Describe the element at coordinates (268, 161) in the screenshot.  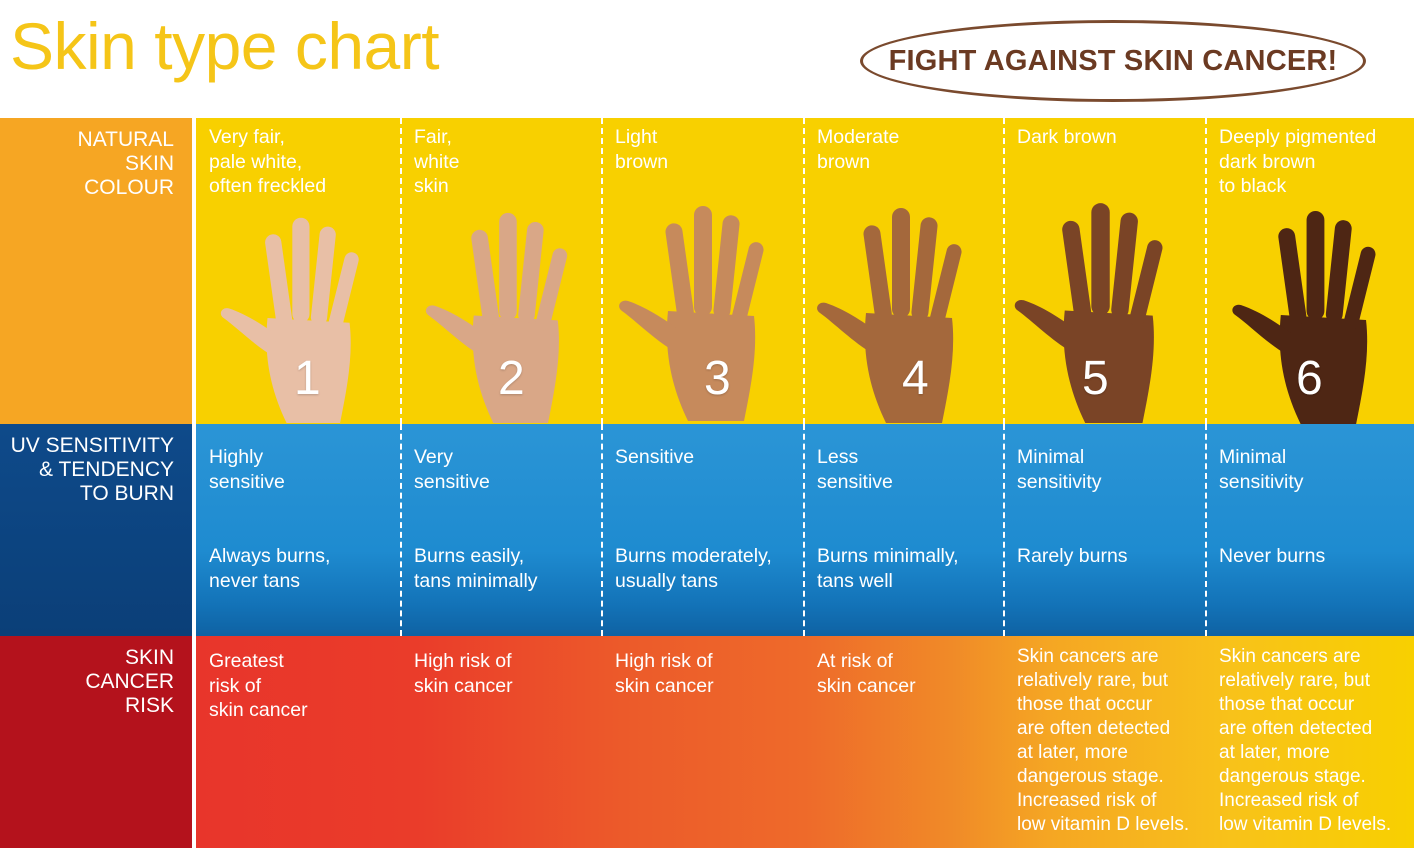
I see `skin-colour-description: Very fair, pale white, often freckled` at that location.